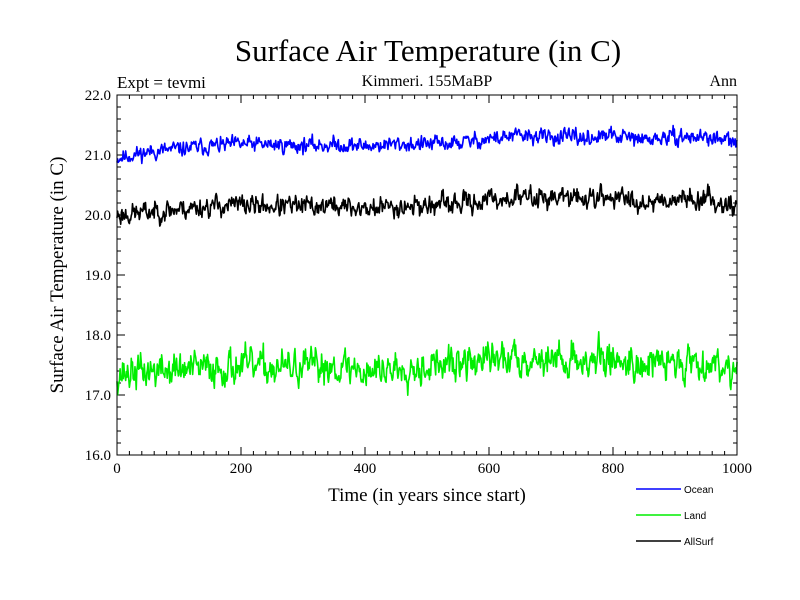 This screenshot has height=600, width=800. What do you see at coordinates (241, 469) in the screenshot?
I see `x-tick-label: 200` at bounding box center [241, 469].